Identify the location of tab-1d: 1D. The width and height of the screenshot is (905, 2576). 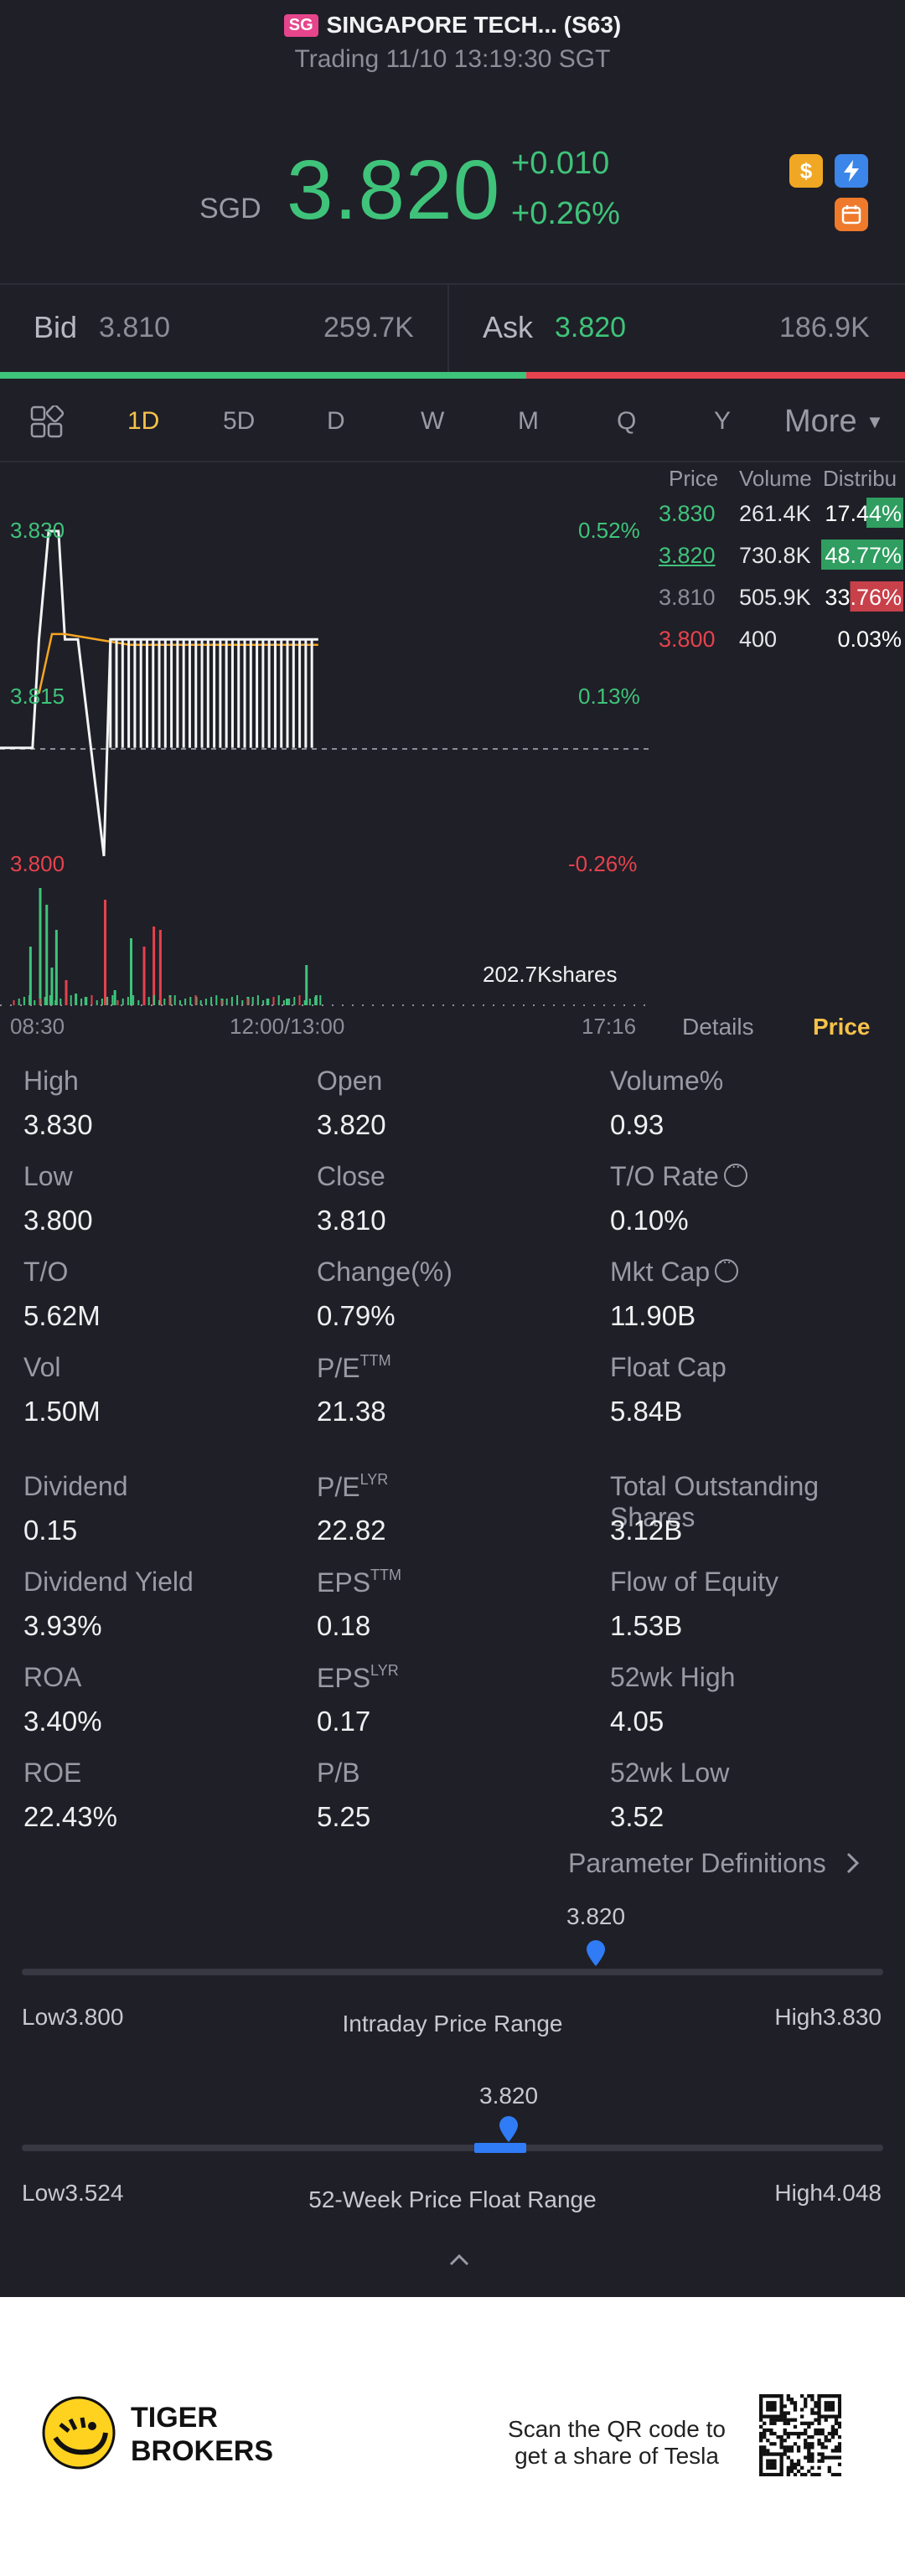
(143, 421).